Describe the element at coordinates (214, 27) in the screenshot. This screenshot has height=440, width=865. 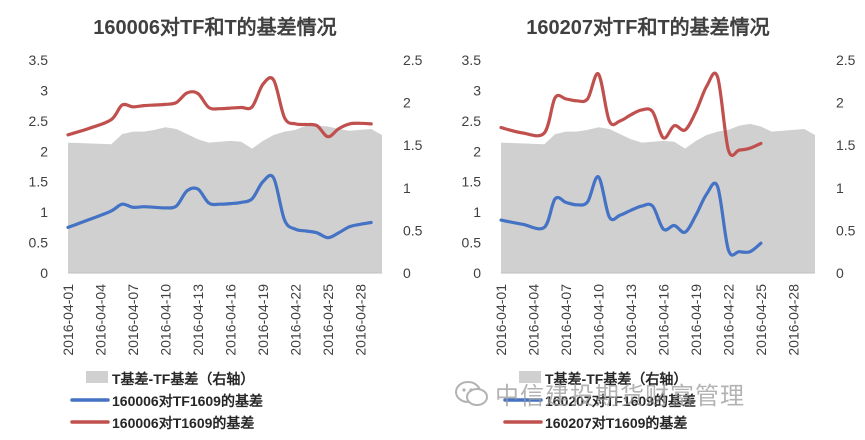
I see `chart-title: 160006对TF和T的基差情况` at that location.